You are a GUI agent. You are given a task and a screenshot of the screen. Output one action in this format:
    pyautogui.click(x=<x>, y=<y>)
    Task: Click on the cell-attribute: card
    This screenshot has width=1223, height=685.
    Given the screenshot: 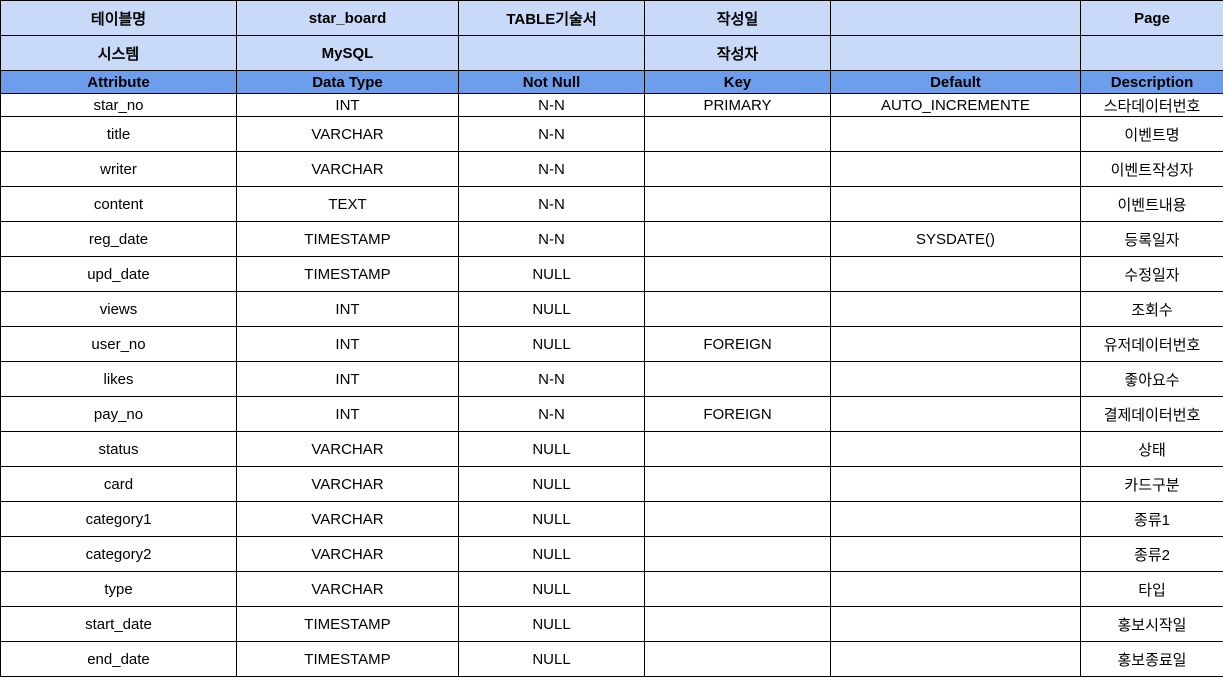 What is the action you would take?
    pyautogui.click(x=118, y=484)
    